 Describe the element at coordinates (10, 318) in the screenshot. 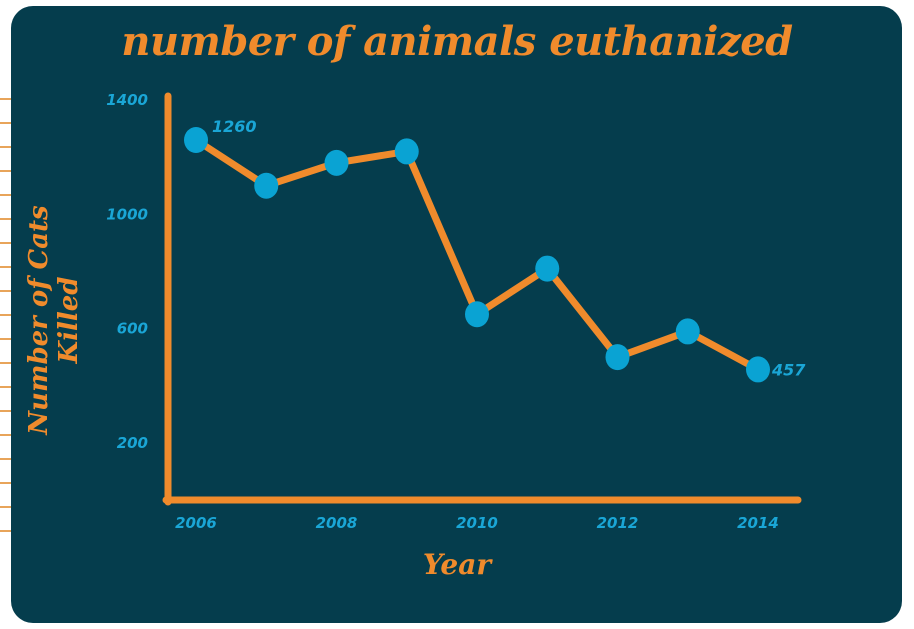

I see `notebook-margin-lines` at that location.